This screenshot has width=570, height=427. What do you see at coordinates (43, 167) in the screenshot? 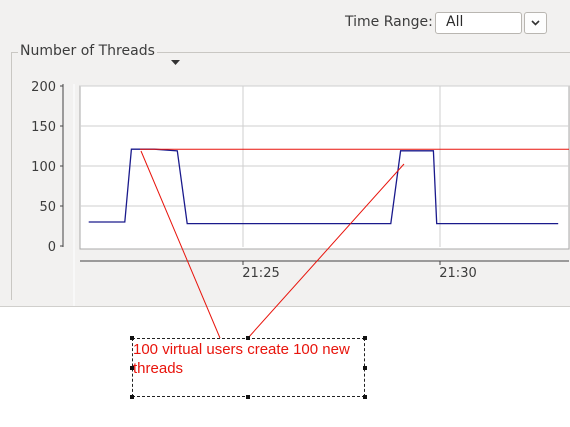
I see `y-tick-label: 100` at bounding box center [43, 167].